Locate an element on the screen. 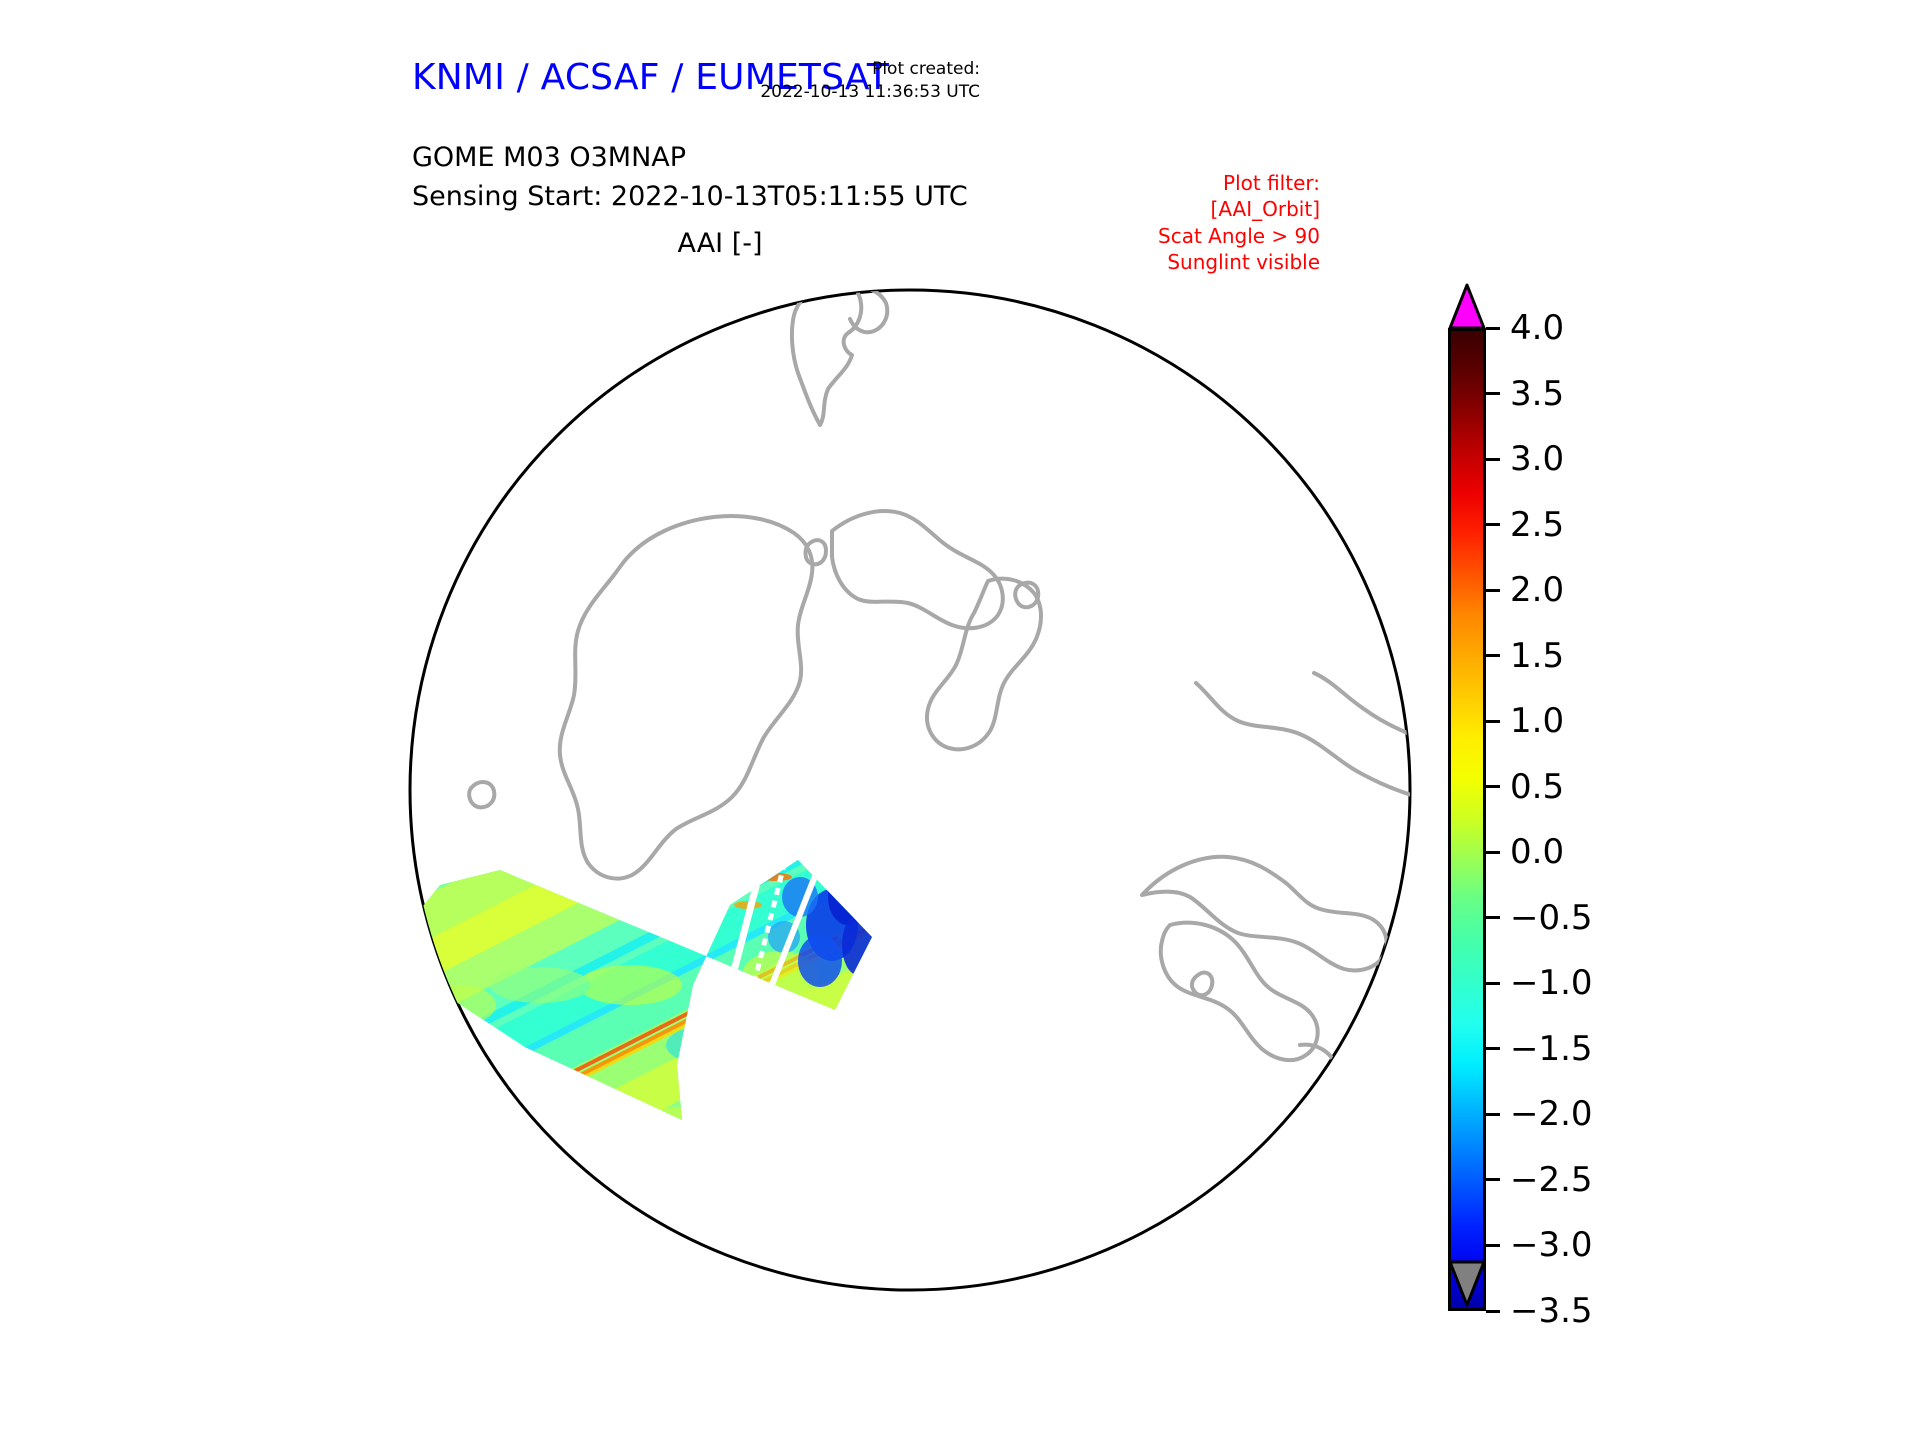 This screenshot has width=1920, height=1440. filter-line-1: Plot filter: is located at coordinates (1271, 183).